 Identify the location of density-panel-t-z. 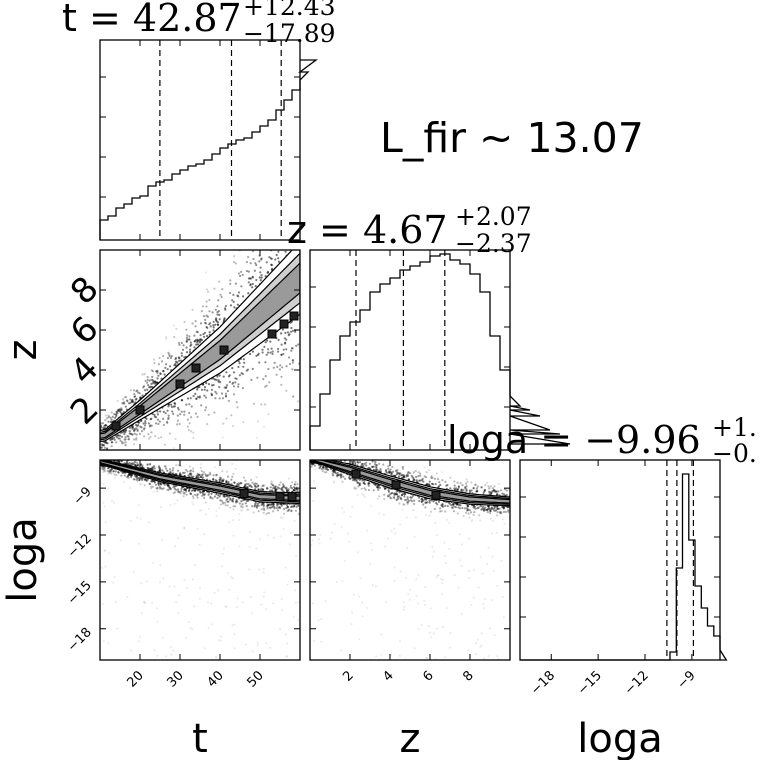
(200, 346).